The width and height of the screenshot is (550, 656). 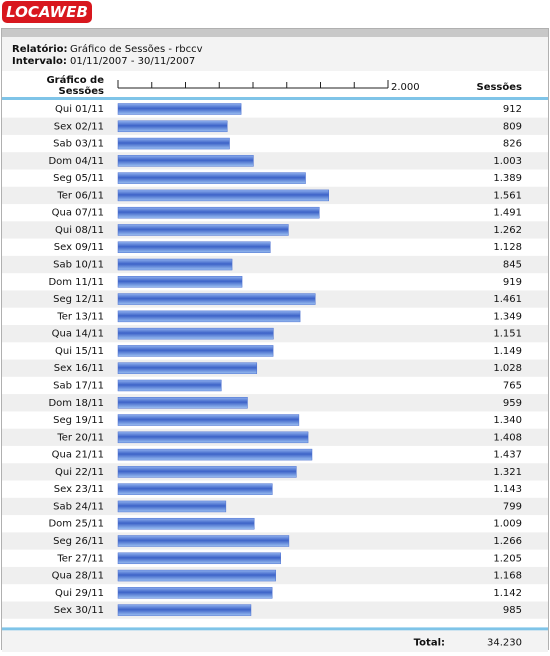 What do you see at coordinates (79, 489) in the screenshot?
I see `category-label: Sex 23/11` at bounding box center [79, 489].